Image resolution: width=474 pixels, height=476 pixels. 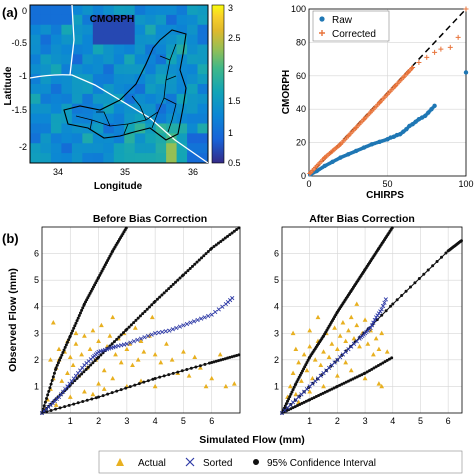 What do you see at coordinates (36, 307) in the screenshot?
I see `flow-ytick-label: 4` at bounding box center [36, 307].